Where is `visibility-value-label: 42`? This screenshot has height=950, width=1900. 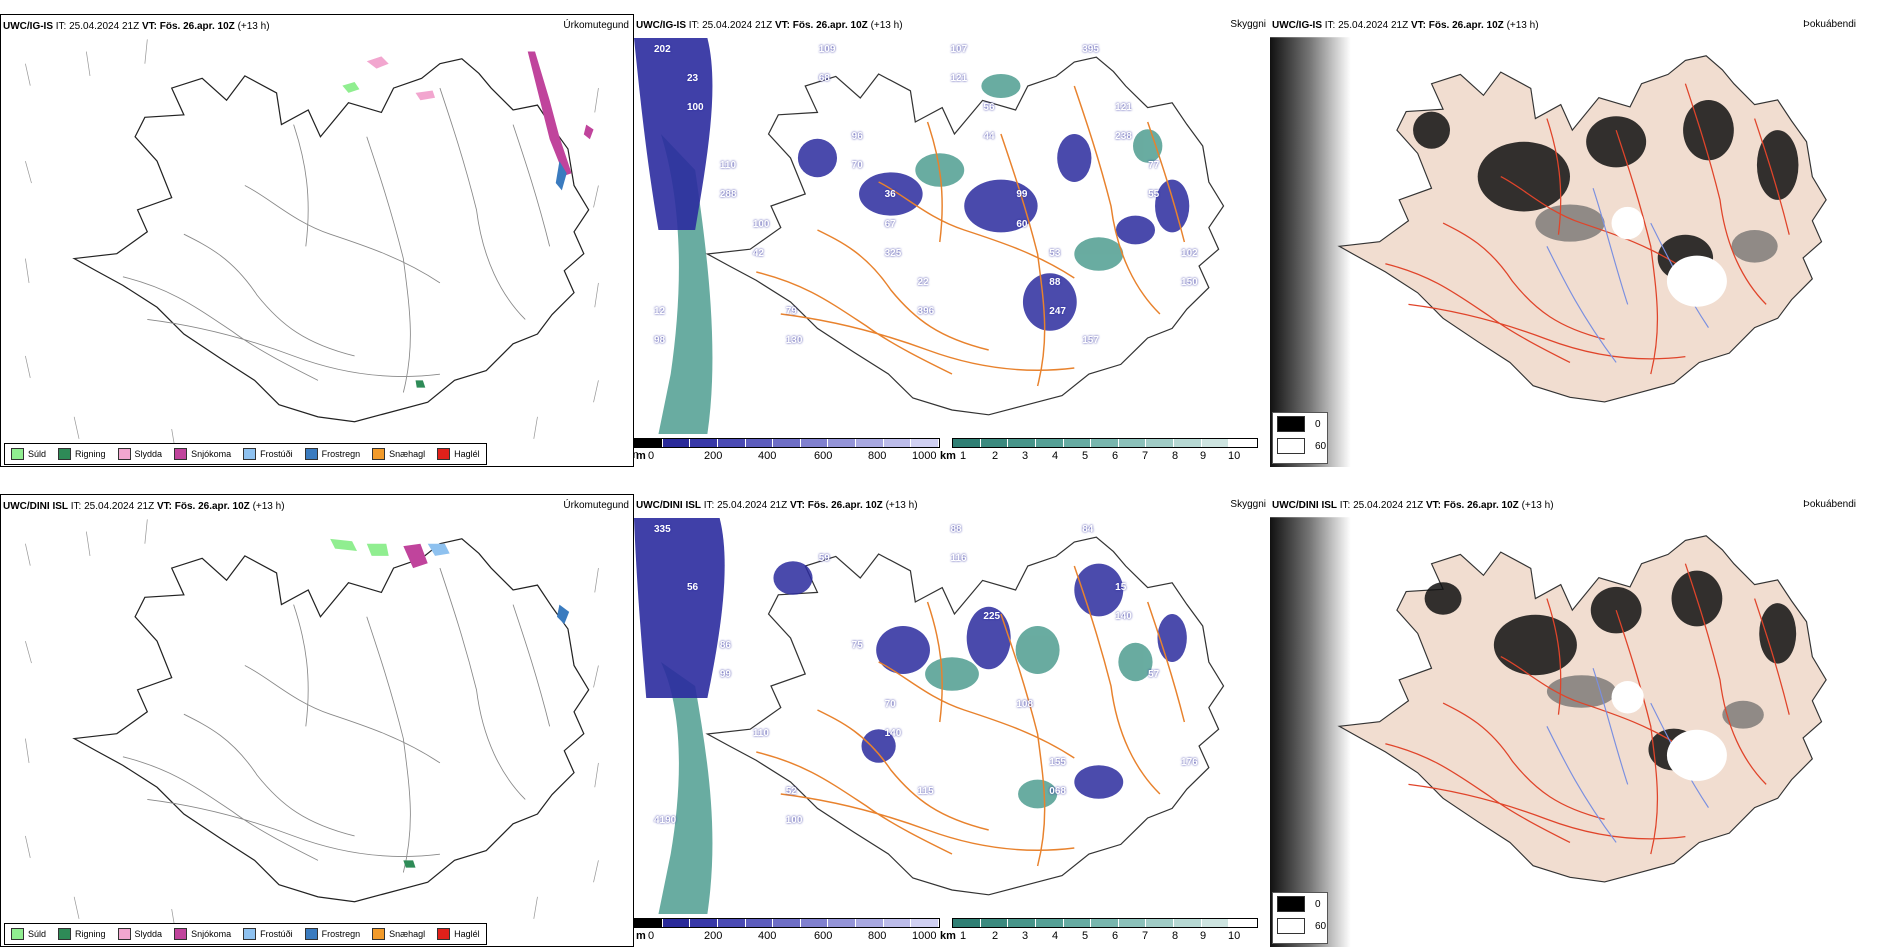 visibility-value-label: 42 is located at coordinates (758, 253).